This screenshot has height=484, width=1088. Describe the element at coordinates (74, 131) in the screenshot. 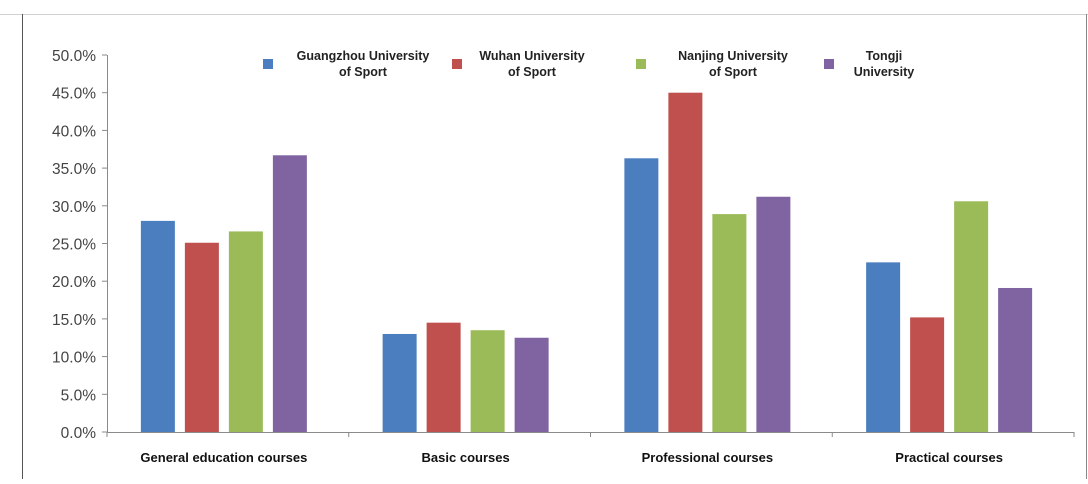

I see `y-tick-label: 40.0%` at that location.